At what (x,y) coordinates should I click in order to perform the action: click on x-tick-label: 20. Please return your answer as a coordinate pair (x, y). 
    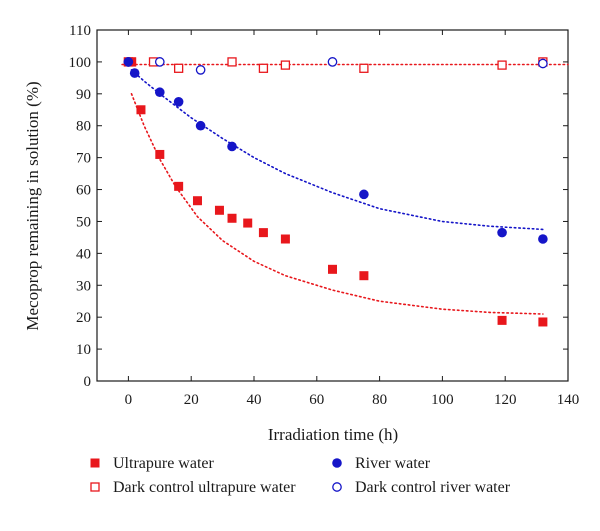
    Looking at the image, I should click on (191, 400).